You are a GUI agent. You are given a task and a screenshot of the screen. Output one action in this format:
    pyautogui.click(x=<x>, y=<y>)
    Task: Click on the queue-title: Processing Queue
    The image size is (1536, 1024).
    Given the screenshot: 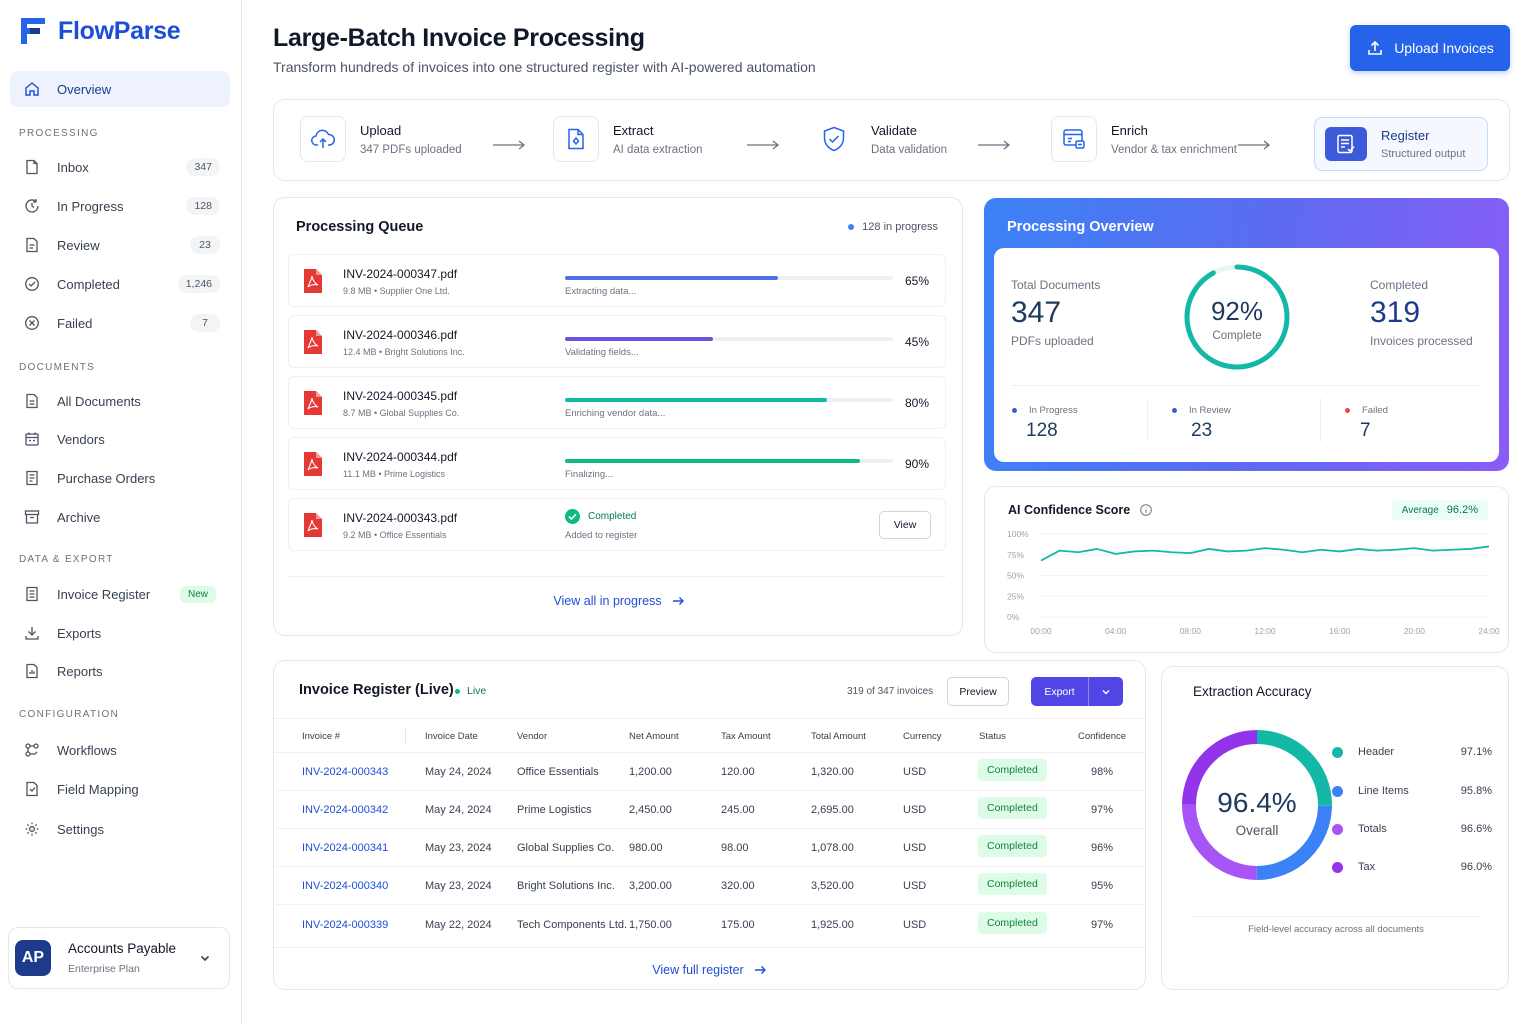 What is the action you would take?
    pyautogui.click(x=360, y=227)
    